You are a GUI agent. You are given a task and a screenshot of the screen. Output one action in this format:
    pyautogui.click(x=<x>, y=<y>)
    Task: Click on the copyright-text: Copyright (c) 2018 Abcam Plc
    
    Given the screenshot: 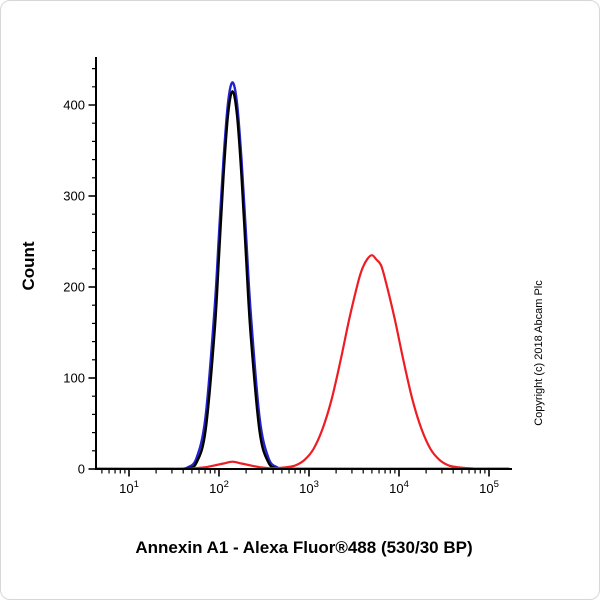 What is the action you would take?
    pyautogui.click(x=539, y=353)
    